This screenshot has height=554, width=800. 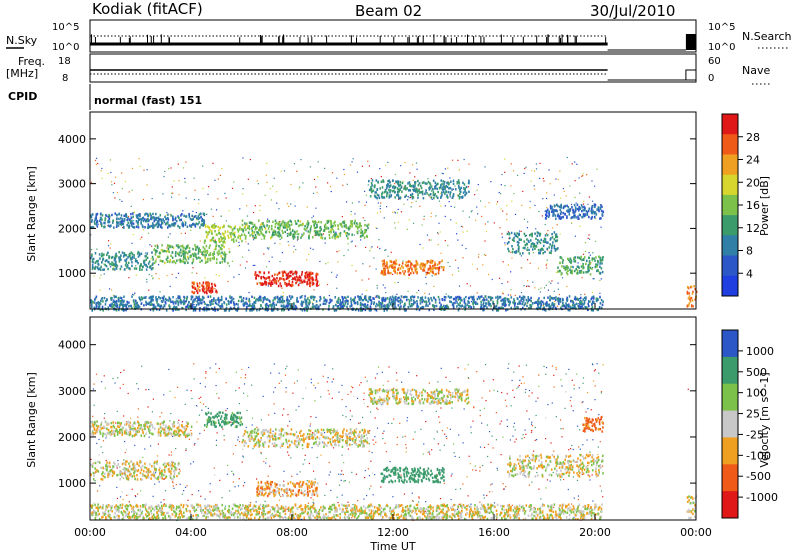 I want to click on power-ylabel: Slant Range [km], so click(x=31, y=214).